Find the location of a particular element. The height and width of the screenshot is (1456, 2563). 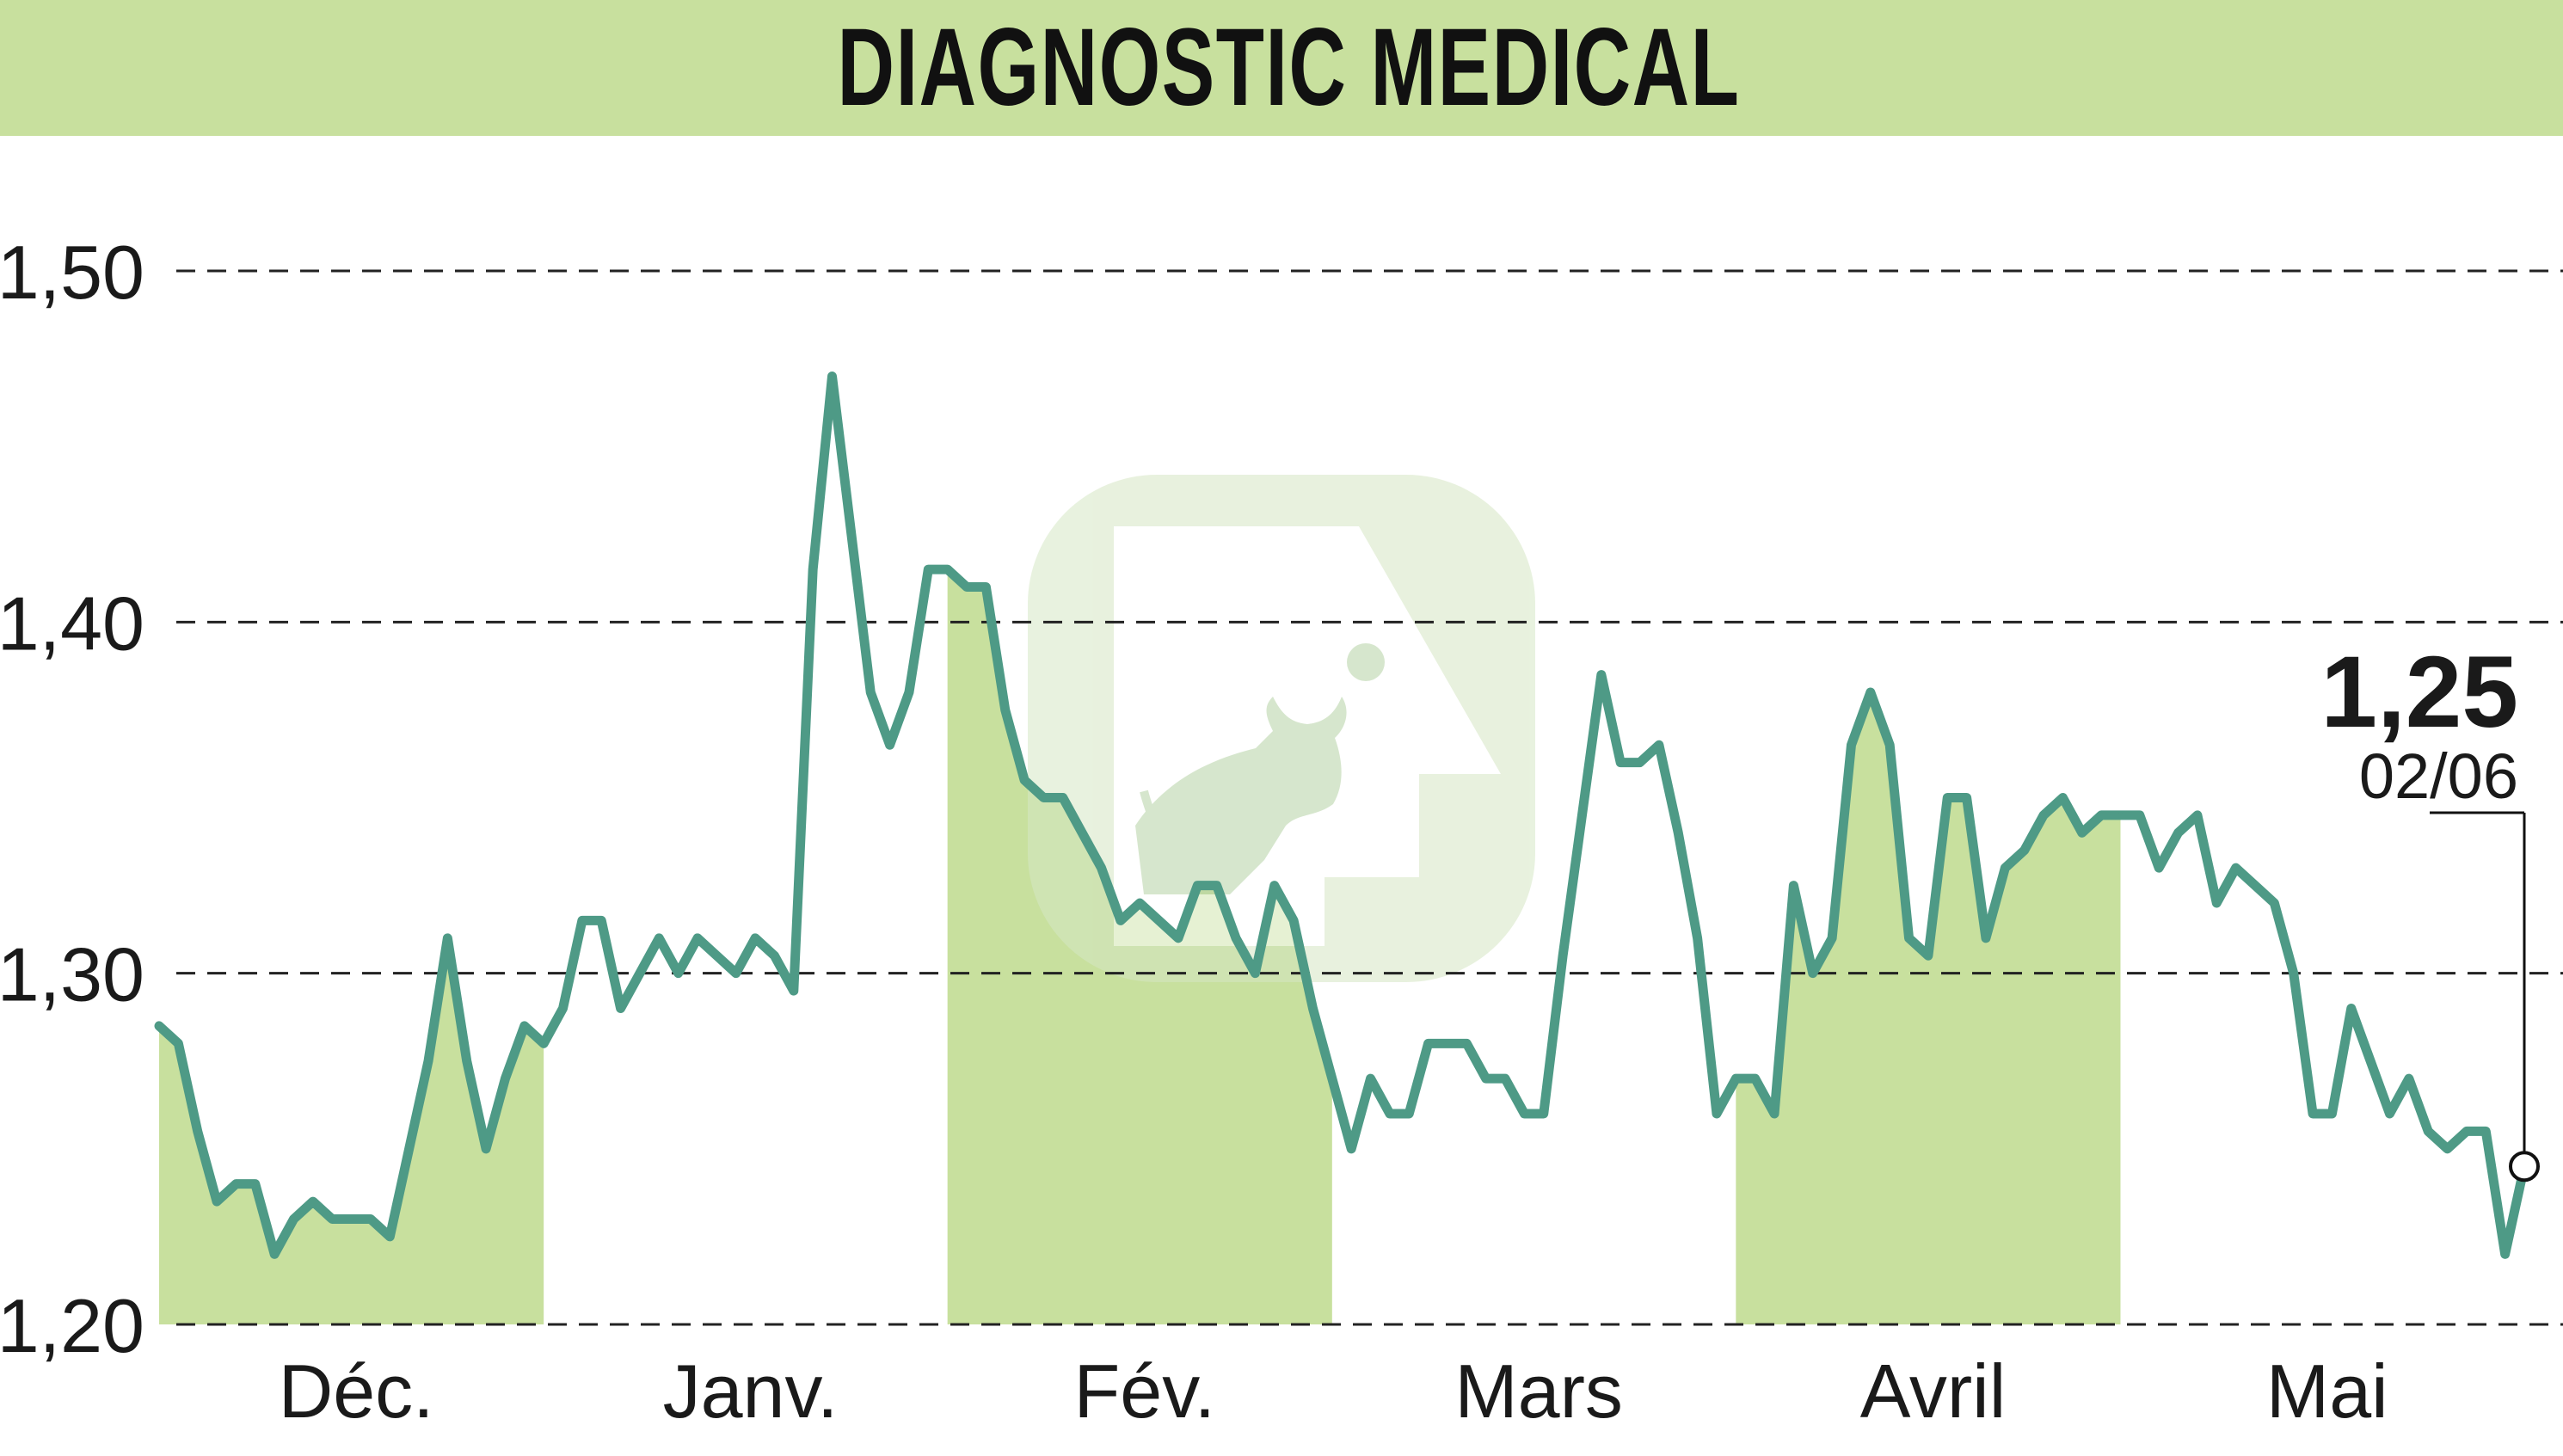

x-tick-label: Fév. is located at coordinates (1145, 1391).